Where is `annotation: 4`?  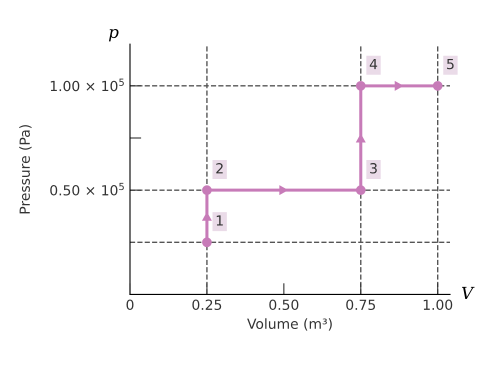
annotation: 4 is located at coordinates (374, 64).